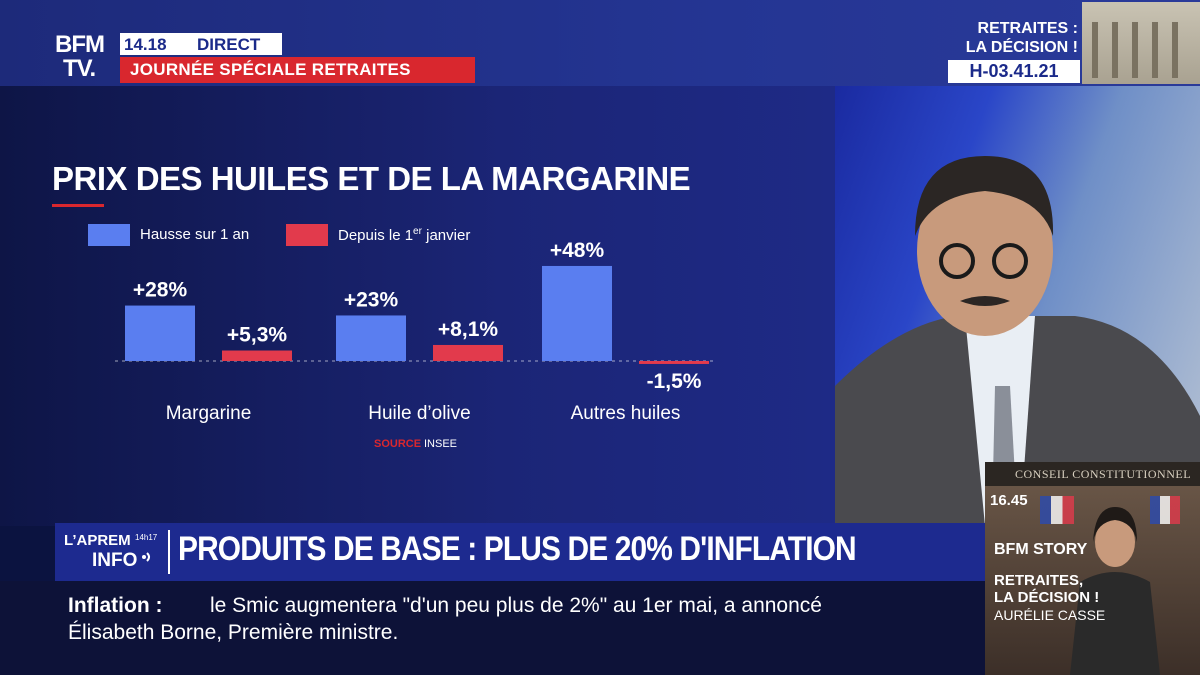 The image size is (1200, 675). Describe the element at coordinates (468, 329) in the screenshot. I see `data-label: +8,1%` at that location.